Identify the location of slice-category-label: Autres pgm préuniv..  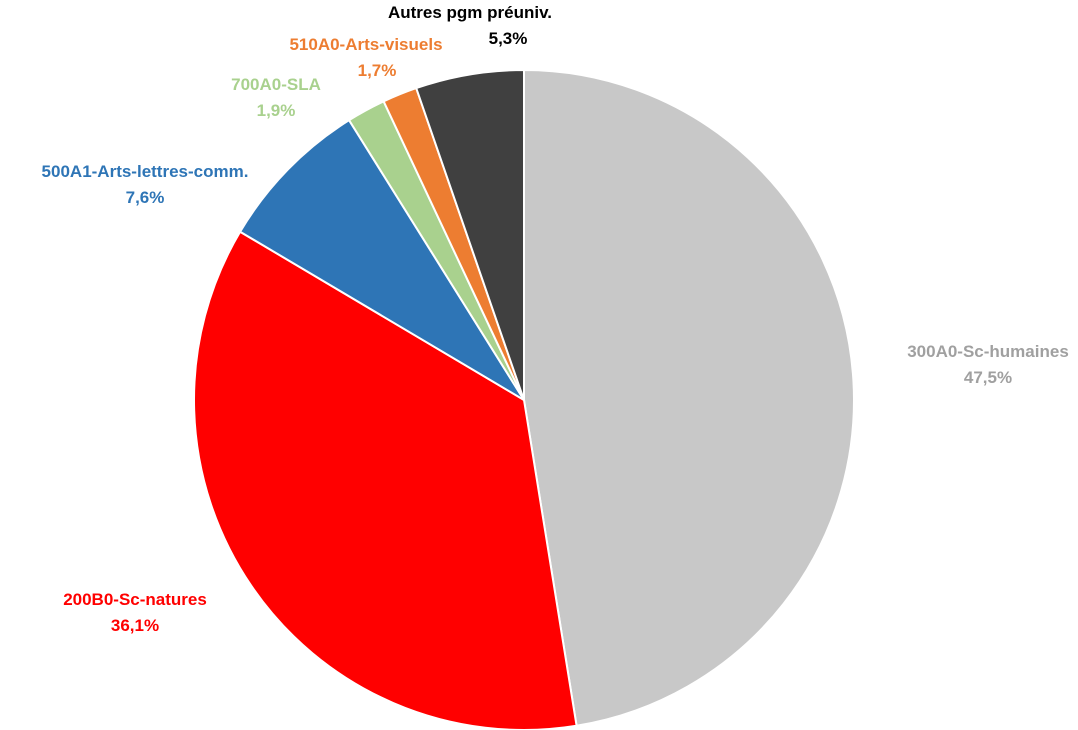
(470, 12).